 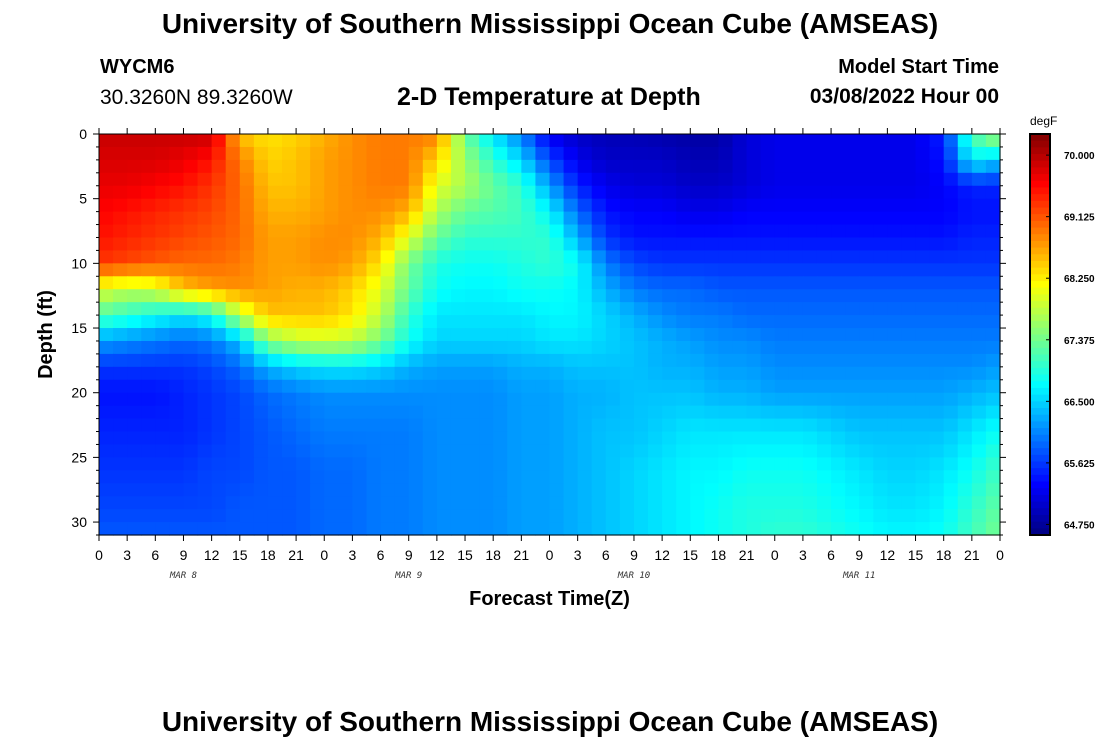 I want to click on x-tick-label: 6, so click(x=381, y=555).